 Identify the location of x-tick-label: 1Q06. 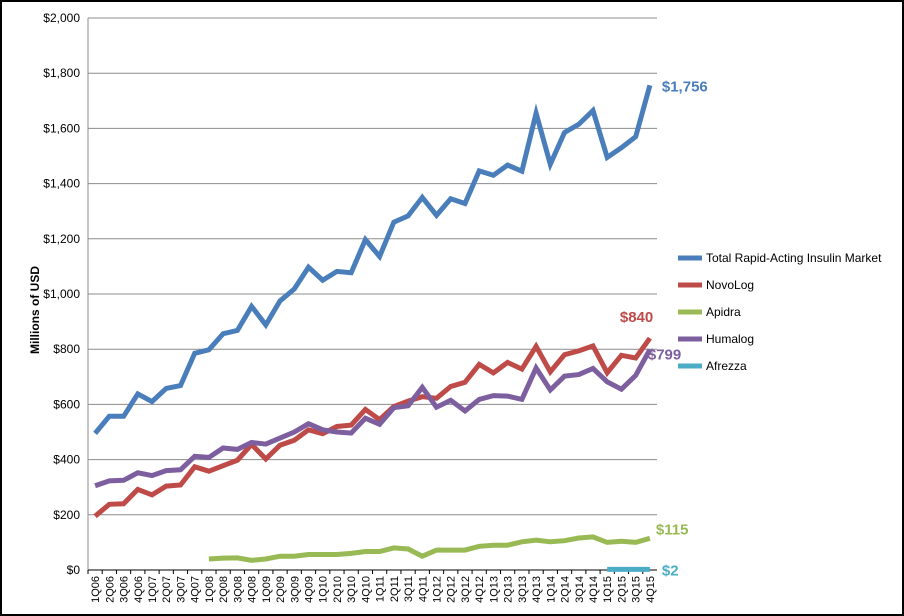
(96, 589).